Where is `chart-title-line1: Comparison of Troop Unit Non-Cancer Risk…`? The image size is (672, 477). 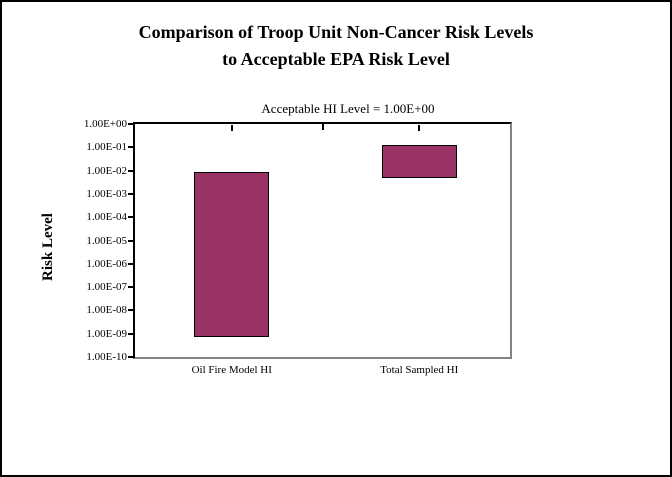 chart-title-line1: Comparison of Troop Unit Non-Cancer Risk… is located at coordinates (336, 32).